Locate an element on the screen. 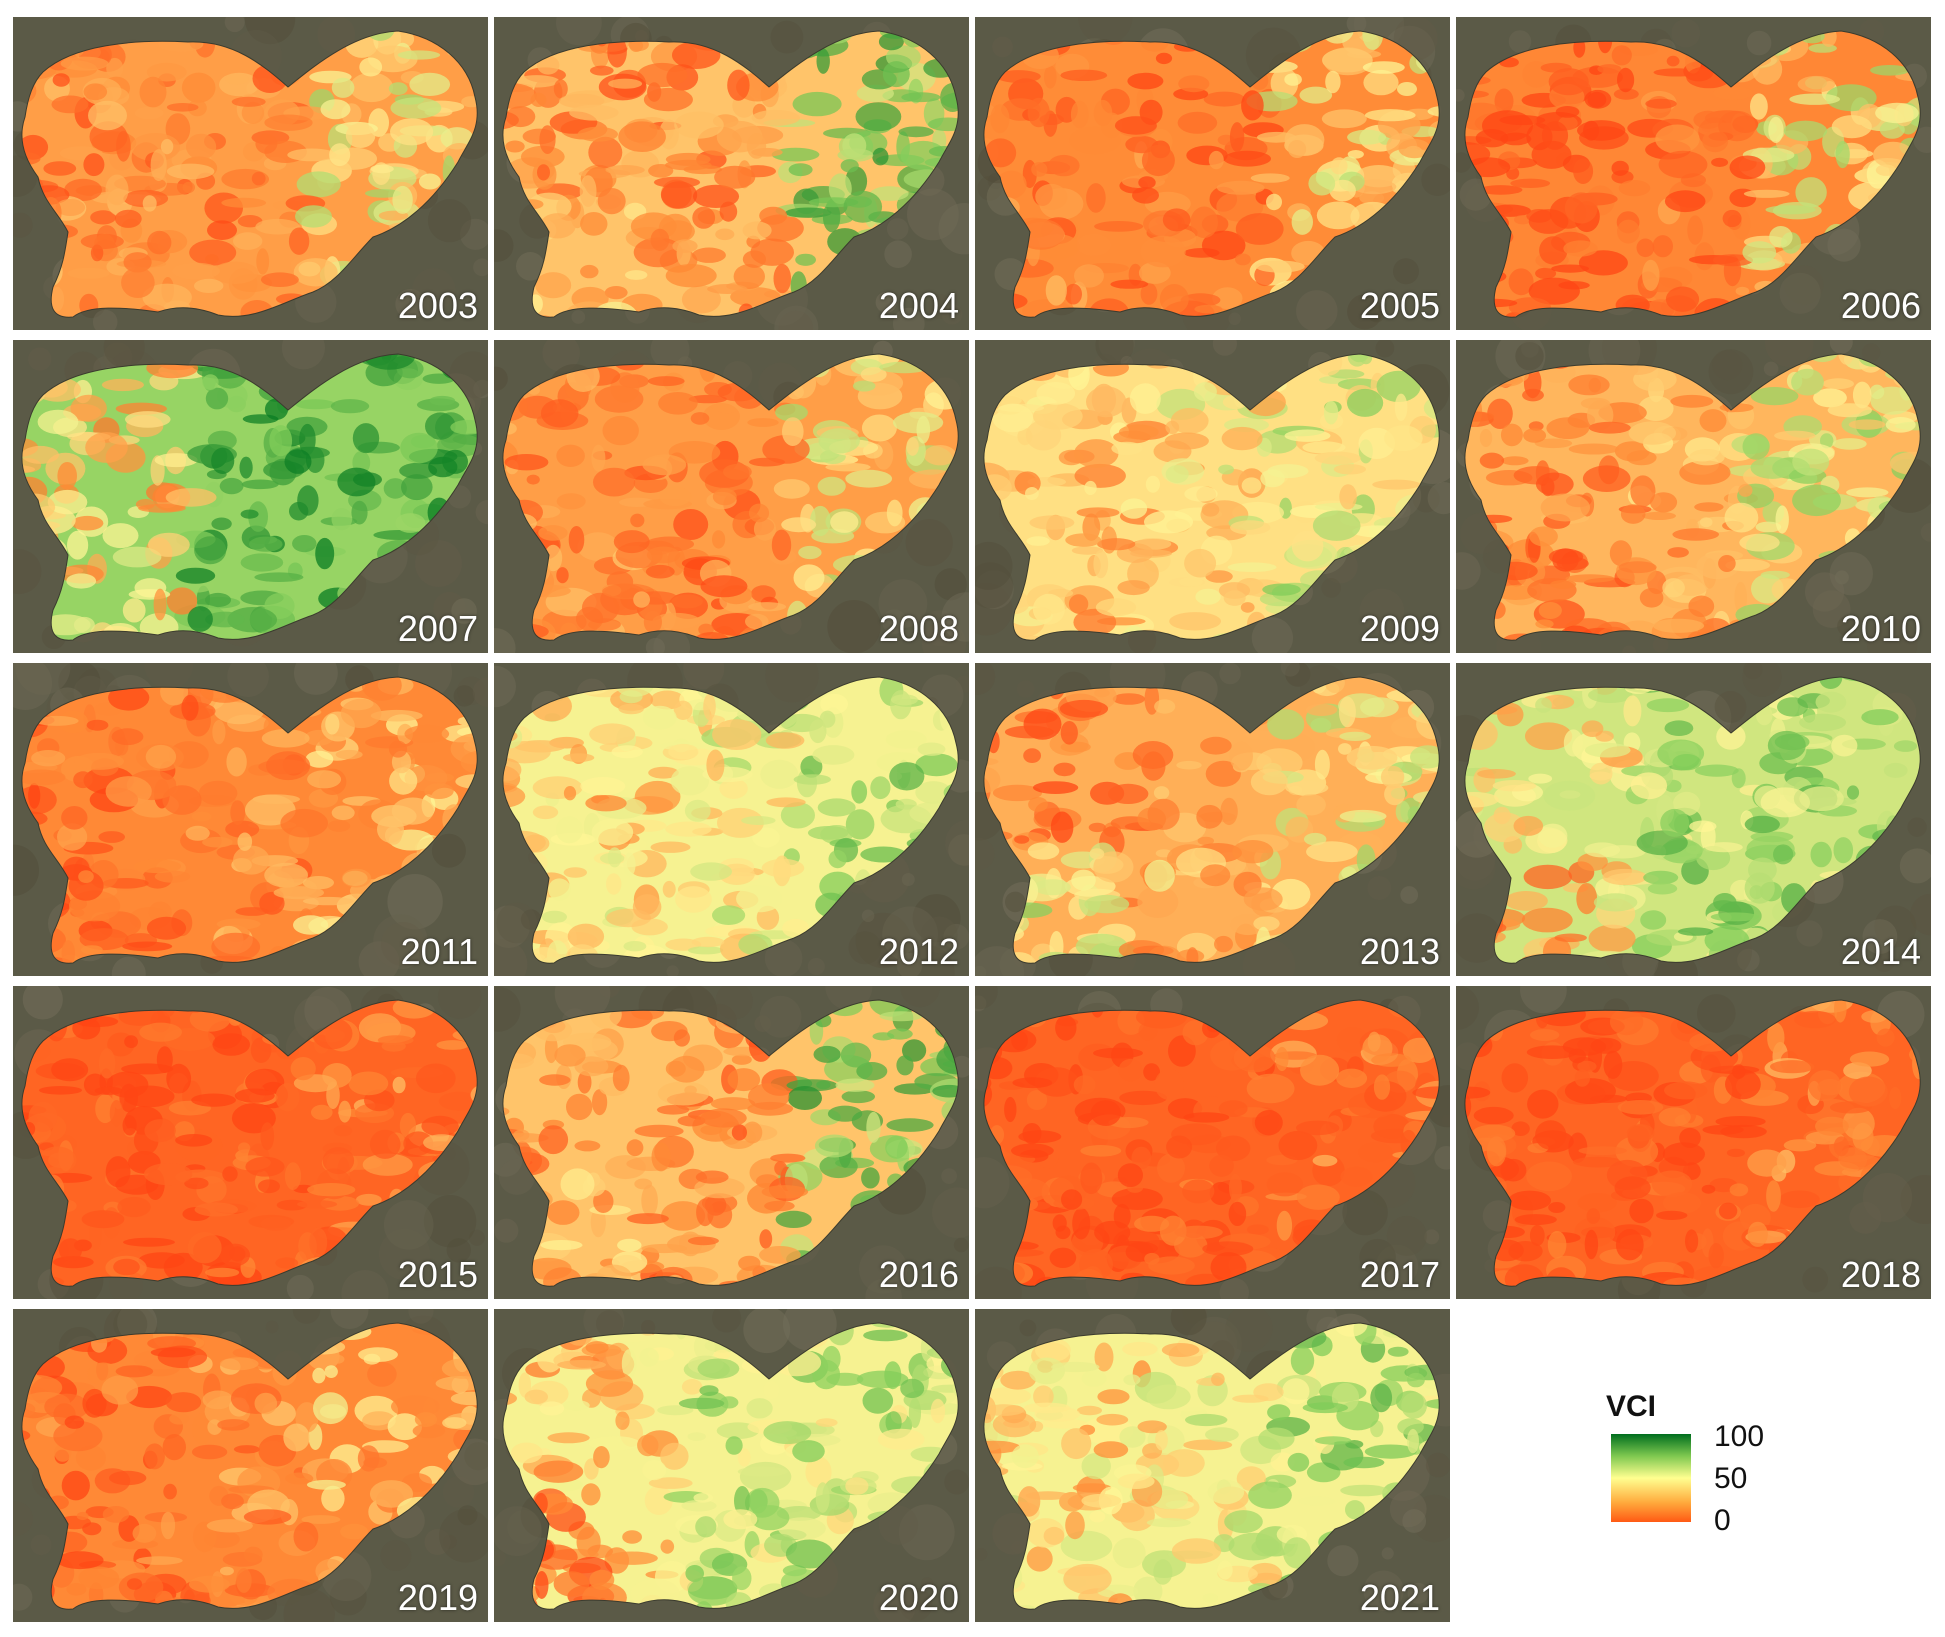 Image resolution: width=1945 pixels, height=1637 pixels. vci-map-2006 is located at coordinates (1693, 174).